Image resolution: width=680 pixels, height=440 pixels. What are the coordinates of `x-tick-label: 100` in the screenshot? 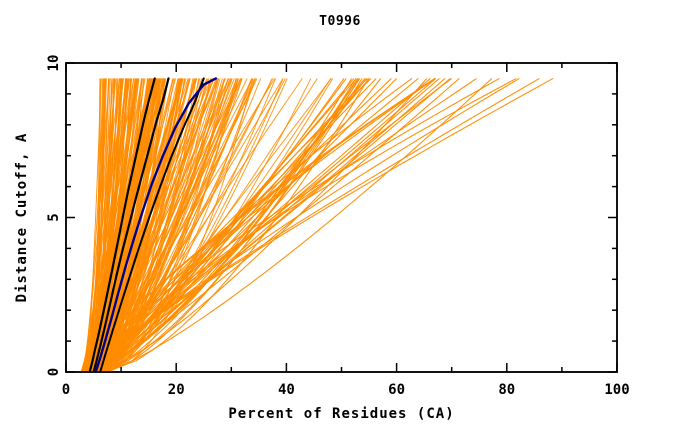 It's located at (616, 390).